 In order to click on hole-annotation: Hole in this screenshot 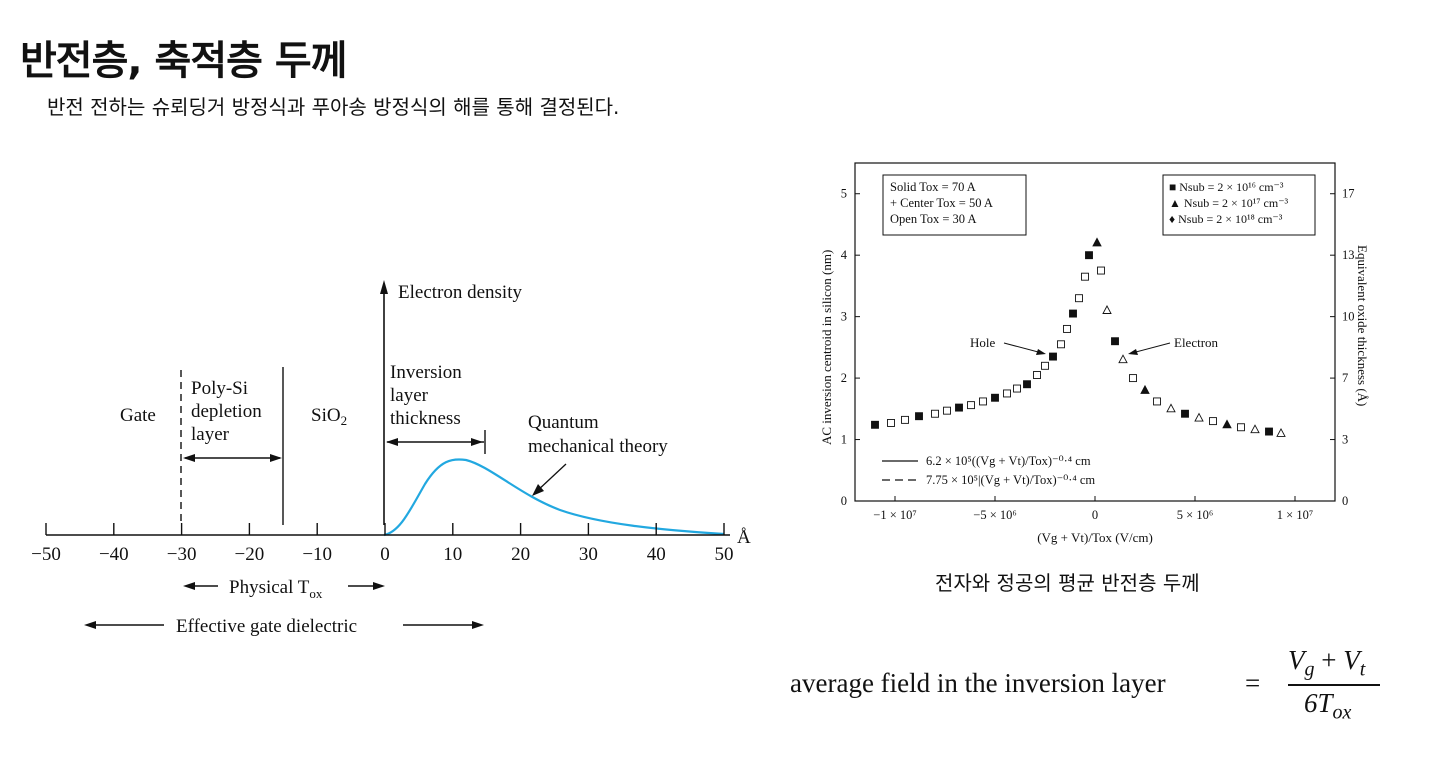, I will do `click(983, 342)`.